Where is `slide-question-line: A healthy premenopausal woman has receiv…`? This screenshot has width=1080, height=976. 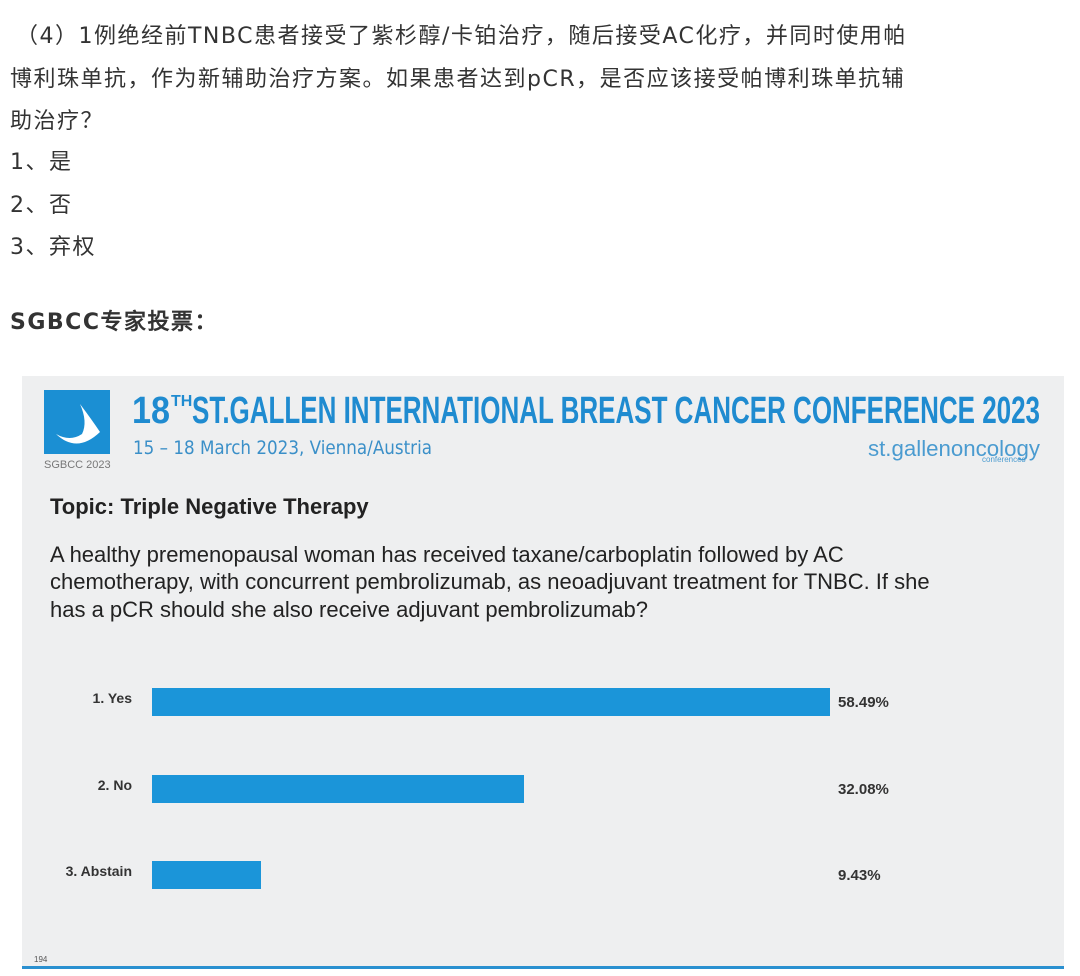 slide-question-line: A healthy premenopausal woman has receiv… is located at coordinates (447, 554).